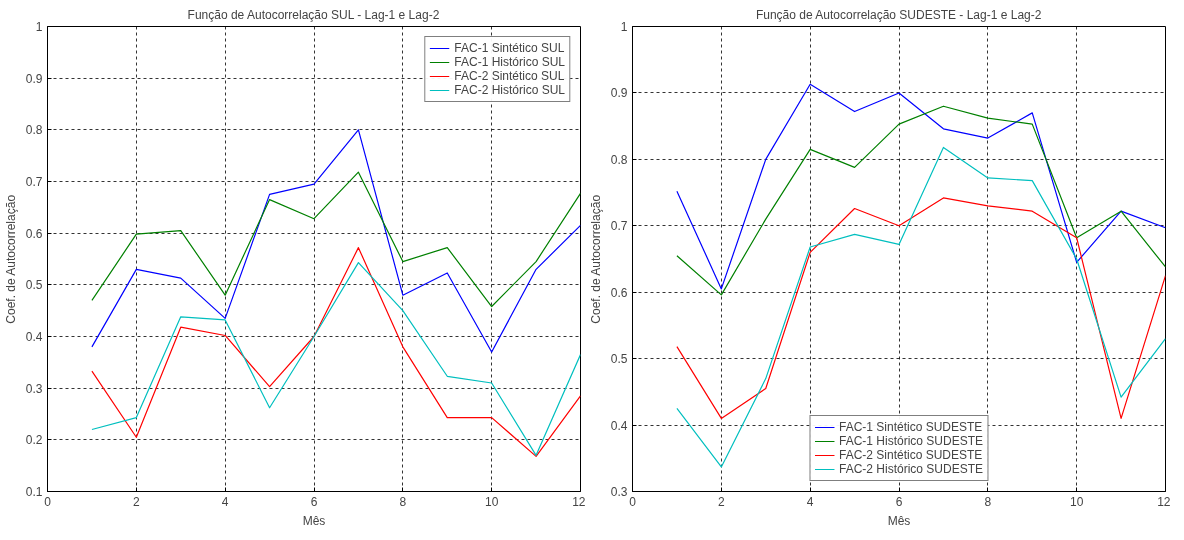 This screenshot has width=1184, height=540. Describe the element at coordinates (509, 62) in the screenshot. I see `legend-label: FAC-1 Histórico SUL` at that location.